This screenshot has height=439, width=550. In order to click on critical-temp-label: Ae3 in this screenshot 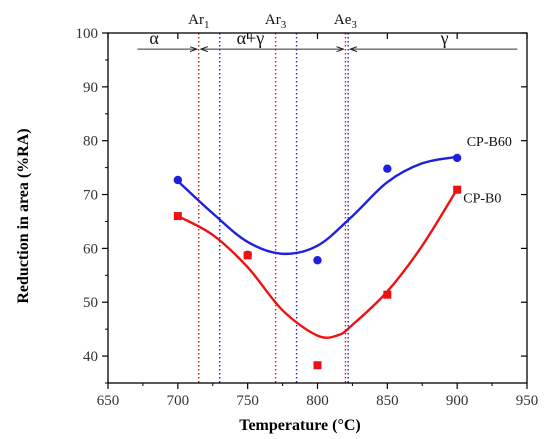, I will do `click(346, 21)`.